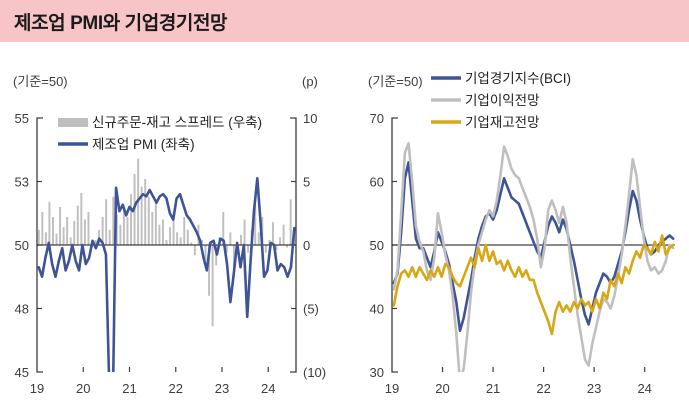 The width and height of the screenshot is (689, 415). Describe the element at coordinates (143, 144) in the screenshot. I see `legend-label: 제조업 PMI (좌축)` at that location.